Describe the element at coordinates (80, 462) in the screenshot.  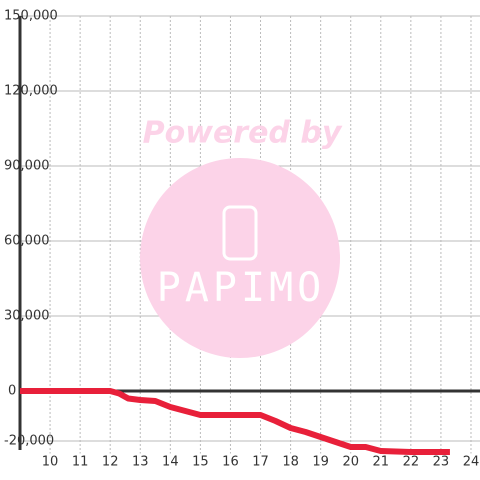
I see `x-tick-label: 11` at that location.